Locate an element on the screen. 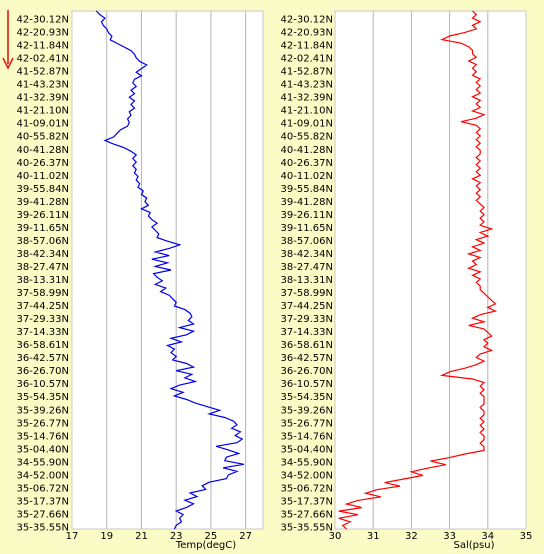  y-tick-label: 34-55.90N is located at coordinates (43, 462).